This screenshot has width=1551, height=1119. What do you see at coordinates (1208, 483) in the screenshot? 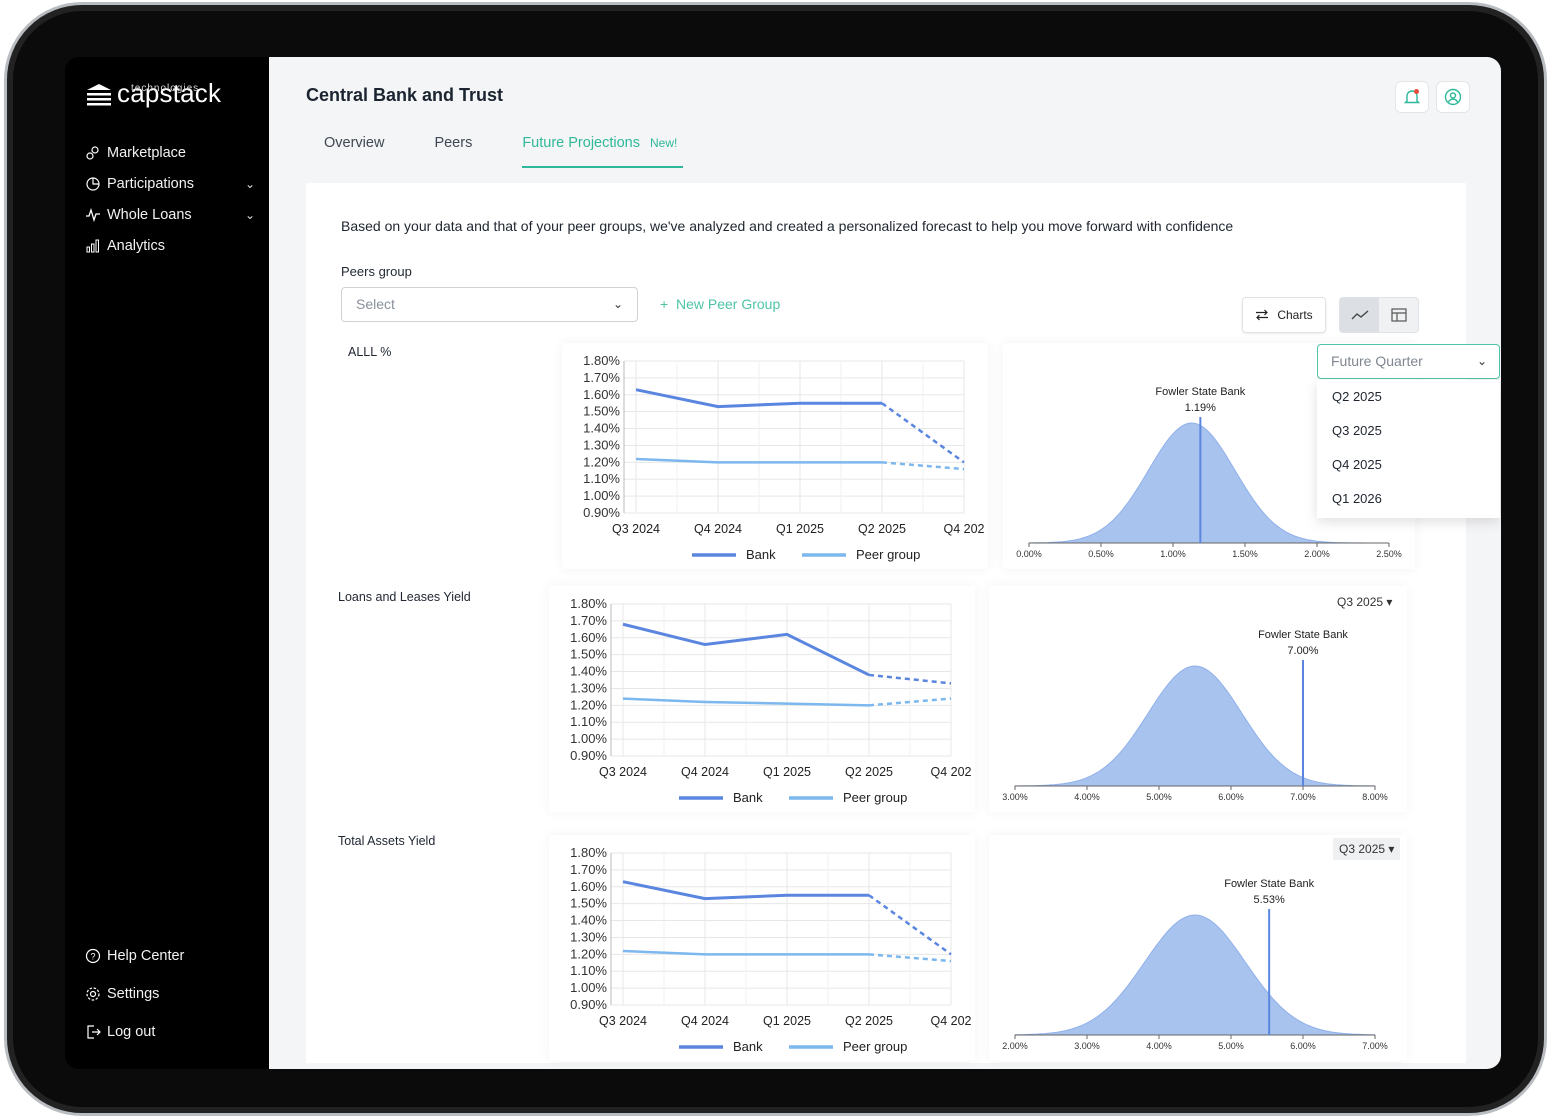
I see `distribution-area` at bounding box center [1208, 483].